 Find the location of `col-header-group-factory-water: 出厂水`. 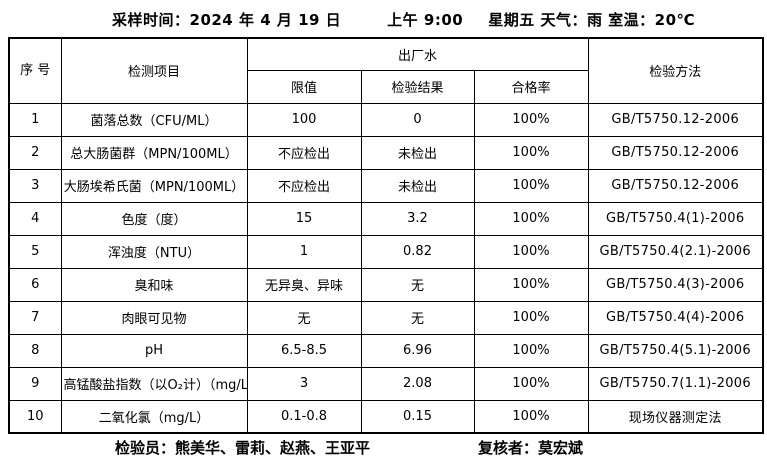

col-header-group-factory-water: 出厂水 is located at coordinates (417, 54).